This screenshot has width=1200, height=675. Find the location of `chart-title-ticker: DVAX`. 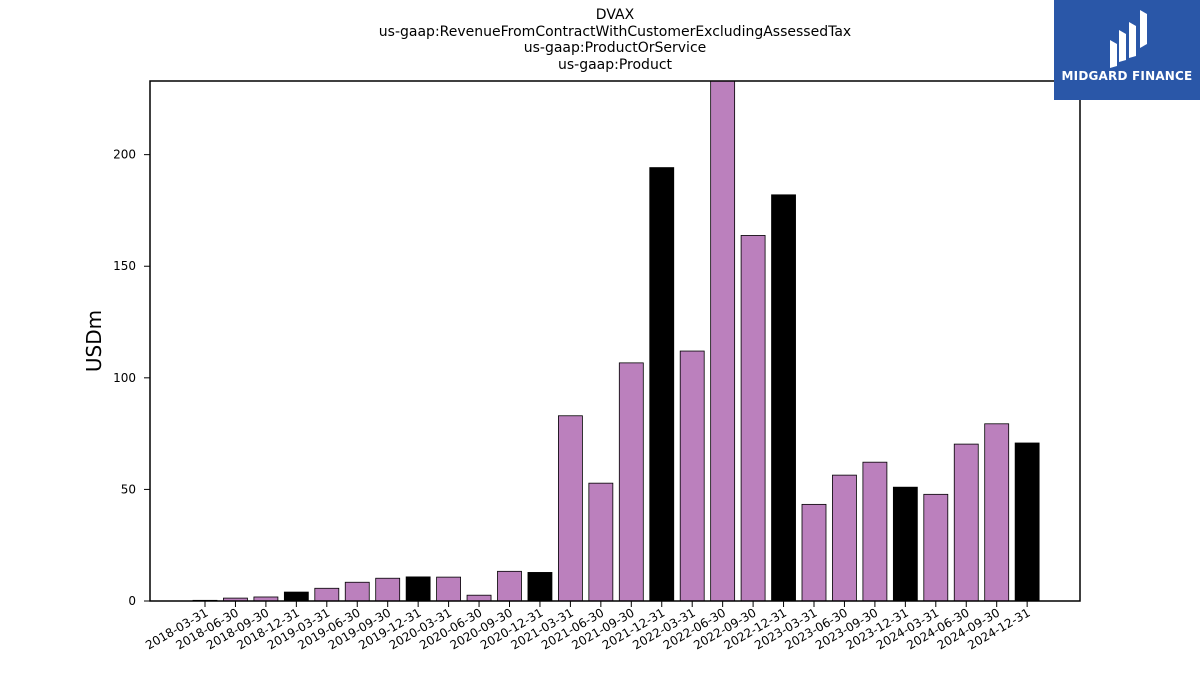

chart-title-ticker: DVAX is located at coordinates (615, 15).